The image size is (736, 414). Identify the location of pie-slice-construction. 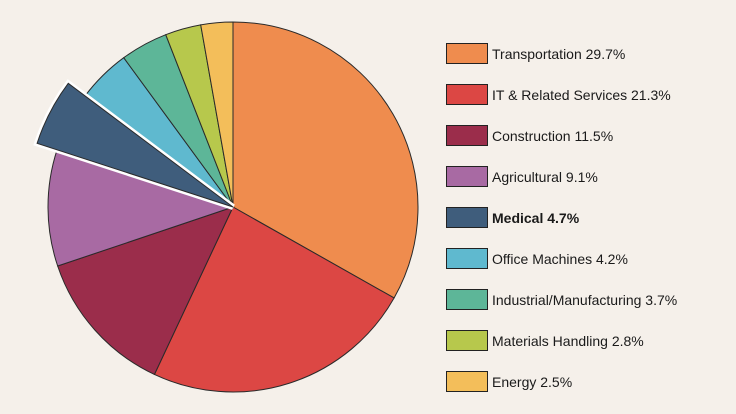
(145, 291).